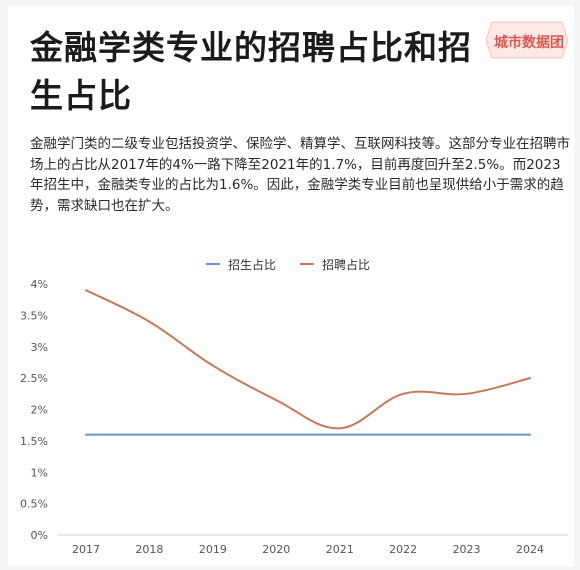 This screenshot has width=580, height=570. I want to click on y-tick-label: 4%, so click(39, 284).